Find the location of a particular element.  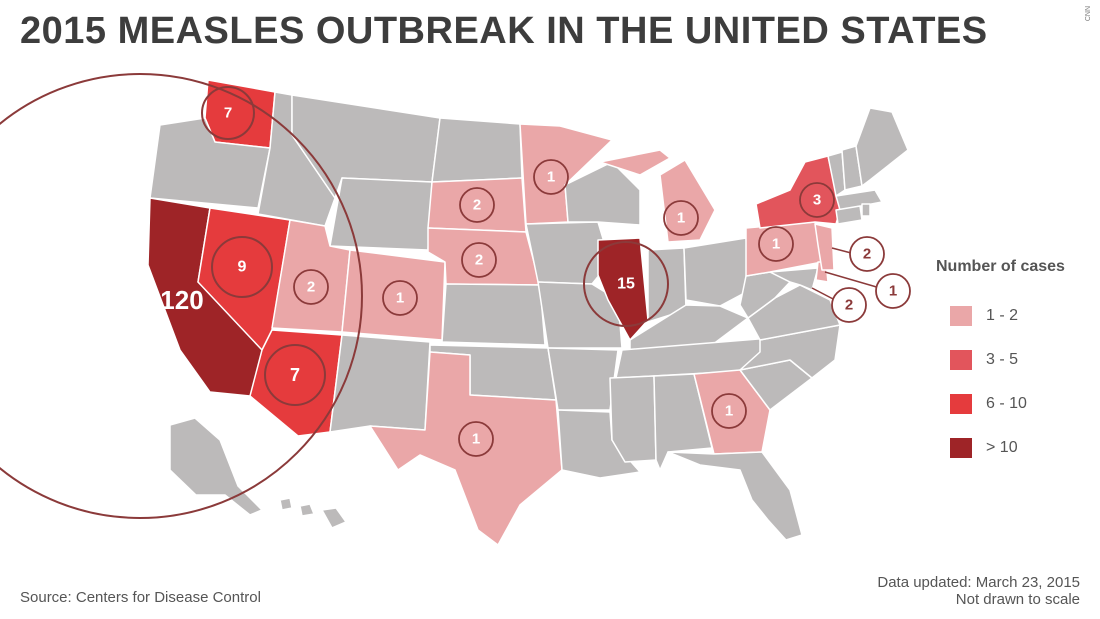

washington-count-circle is located at coordinates (228, 113).